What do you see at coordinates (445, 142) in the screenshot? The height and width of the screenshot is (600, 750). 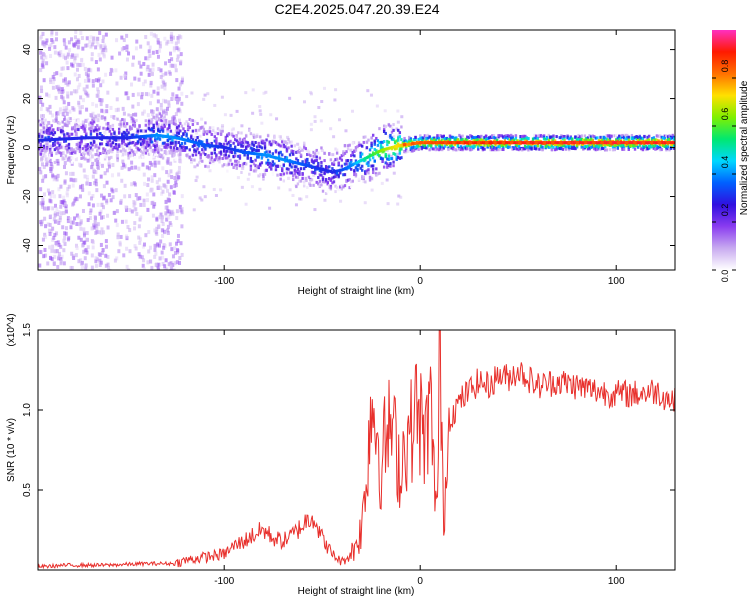 I see `ridge-peak` at bounding box center [445, 142].